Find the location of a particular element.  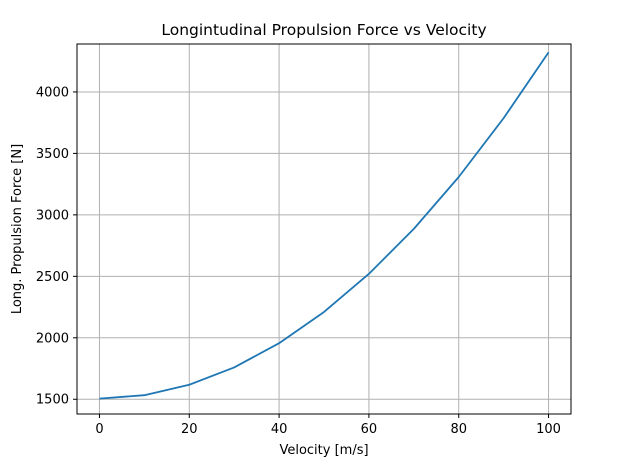

y-tick-label: 4000 is located at coordinates (52, 92).